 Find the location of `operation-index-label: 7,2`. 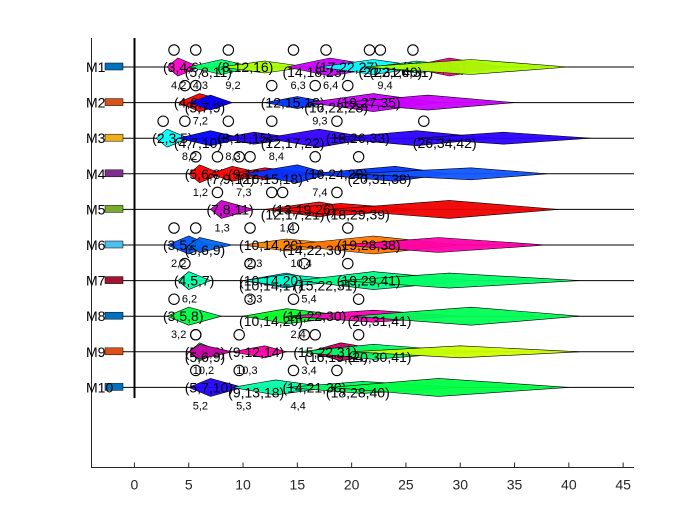

operation-index-label: 7,2 is located at coordinates (200, 122).